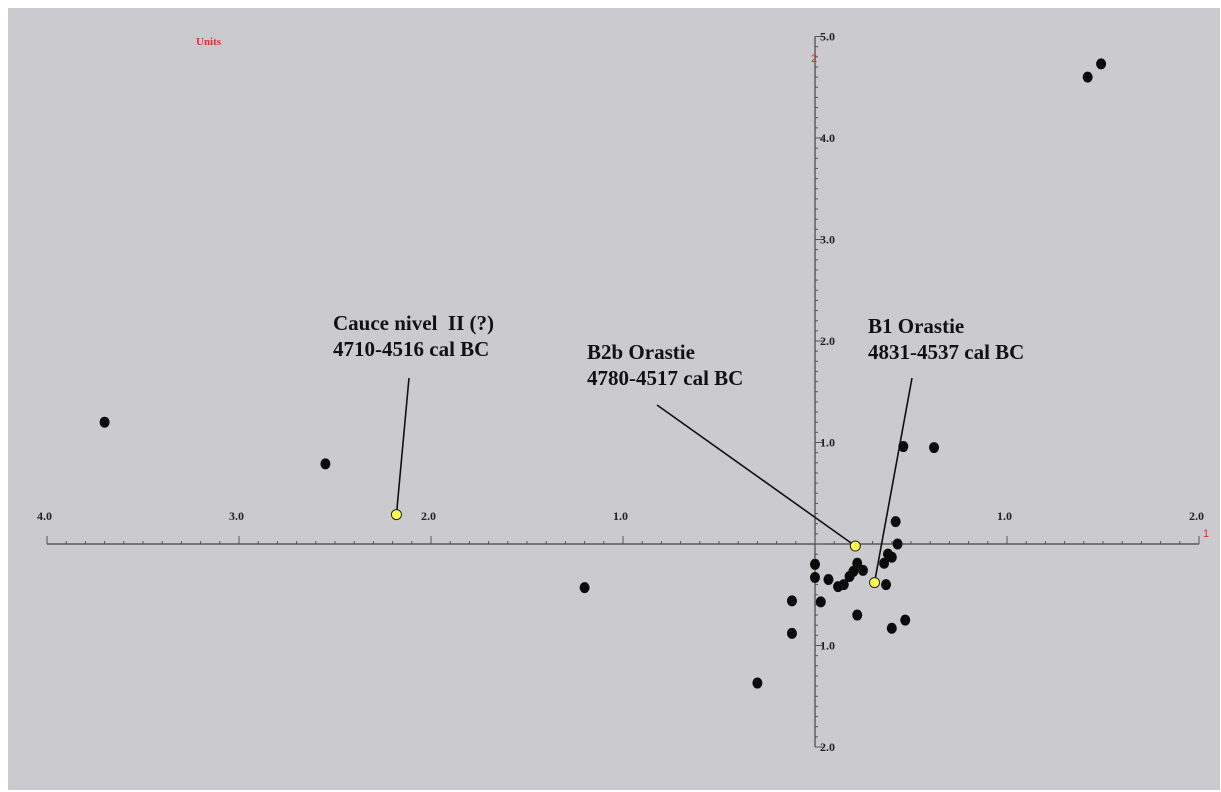 The image size is (1221, 792). I want to click on y-axis-name: 2, so click(814, 59).